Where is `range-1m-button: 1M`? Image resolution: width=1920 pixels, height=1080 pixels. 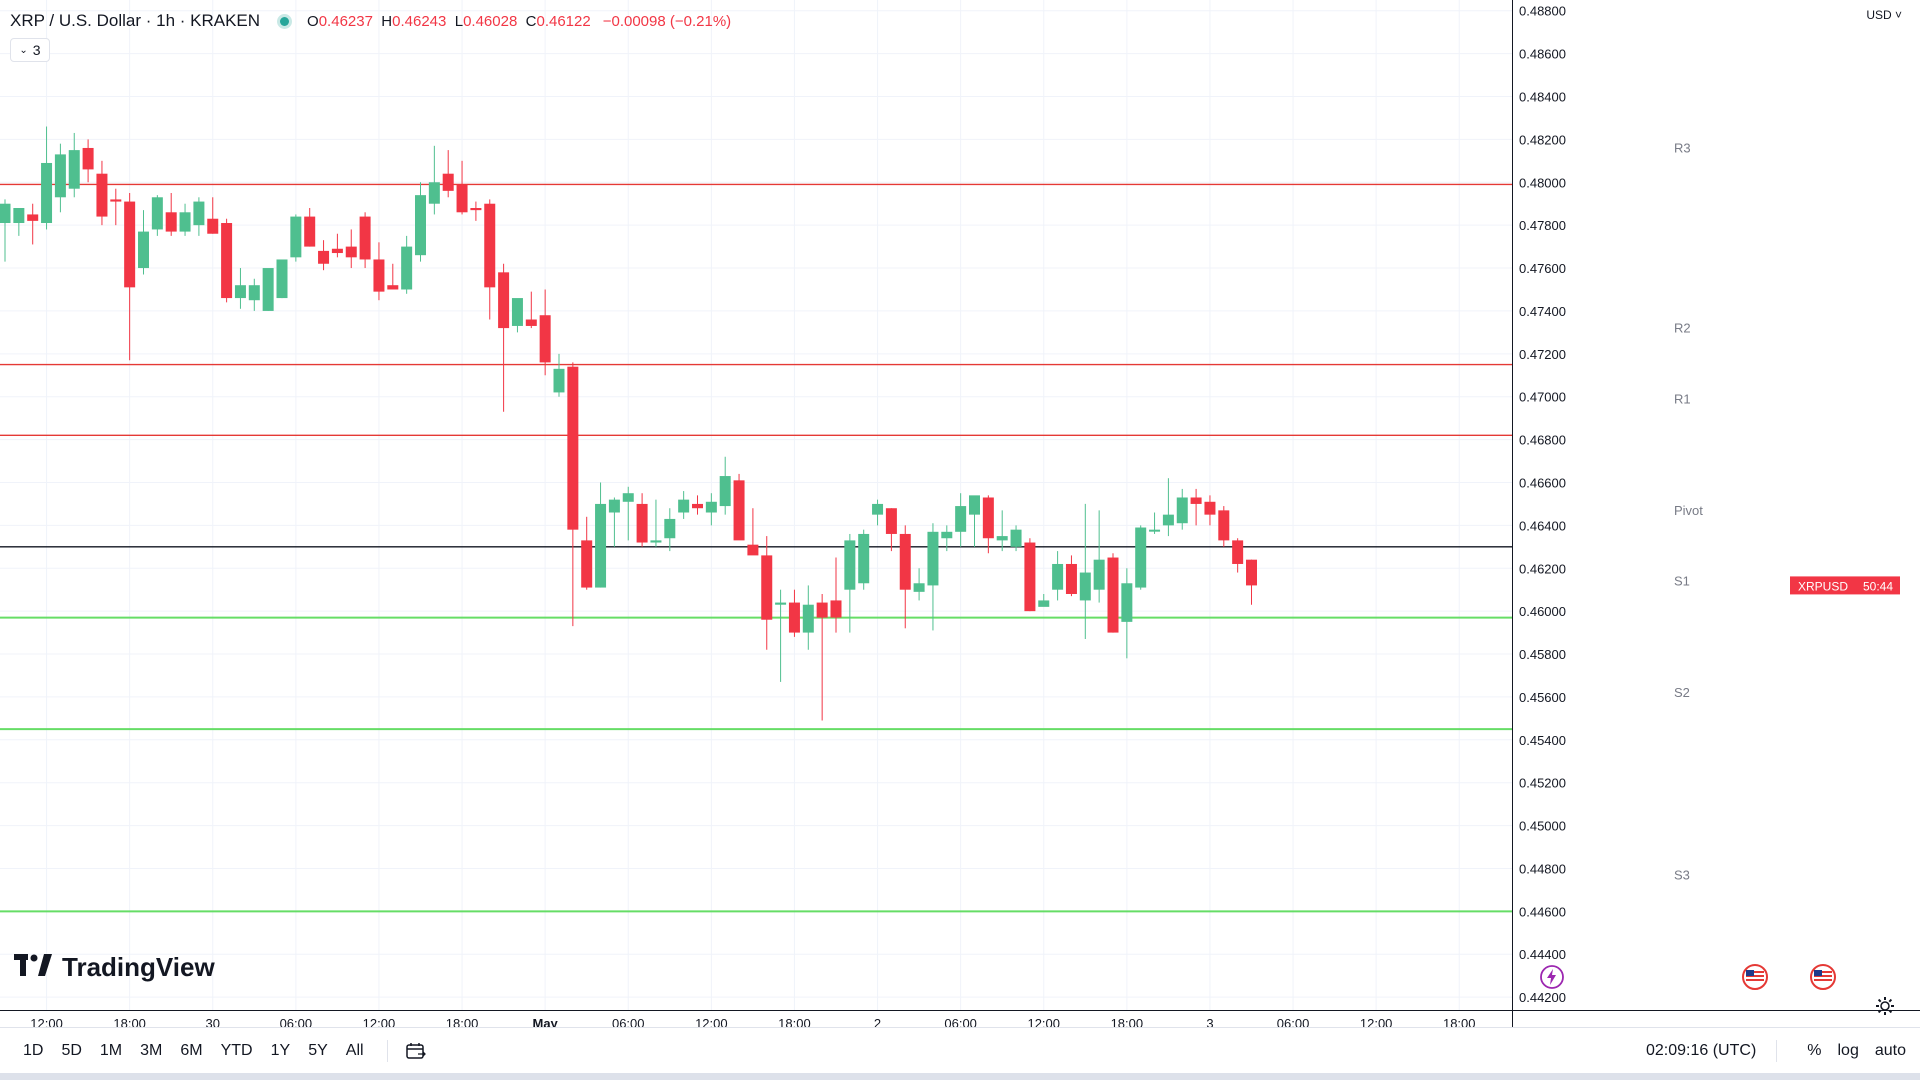 range-1m-button: 1M is located at coordinates (111, 1050).